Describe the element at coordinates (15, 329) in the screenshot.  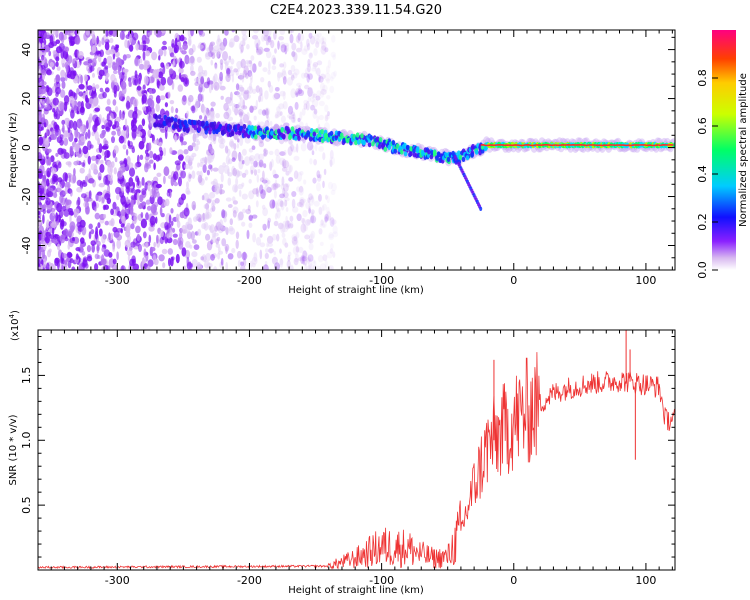
I see `snr-scale-prefix: (x10` at that location.